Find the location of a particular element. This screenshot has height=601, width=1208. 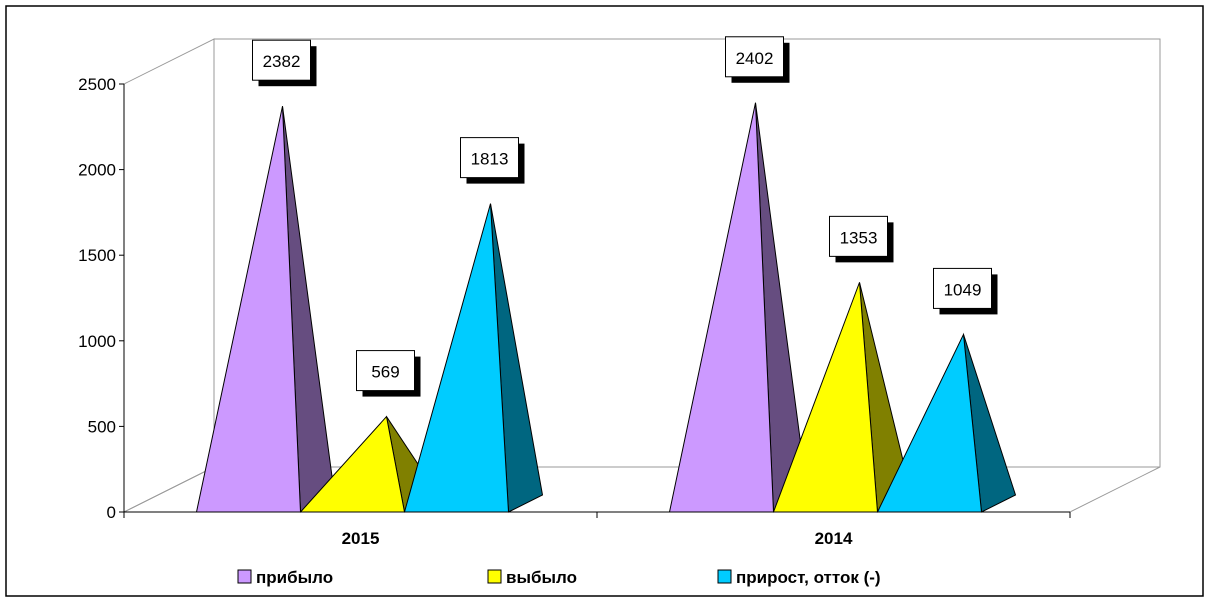

y-tick-label: 2000 is located at coordinates (97, 170).